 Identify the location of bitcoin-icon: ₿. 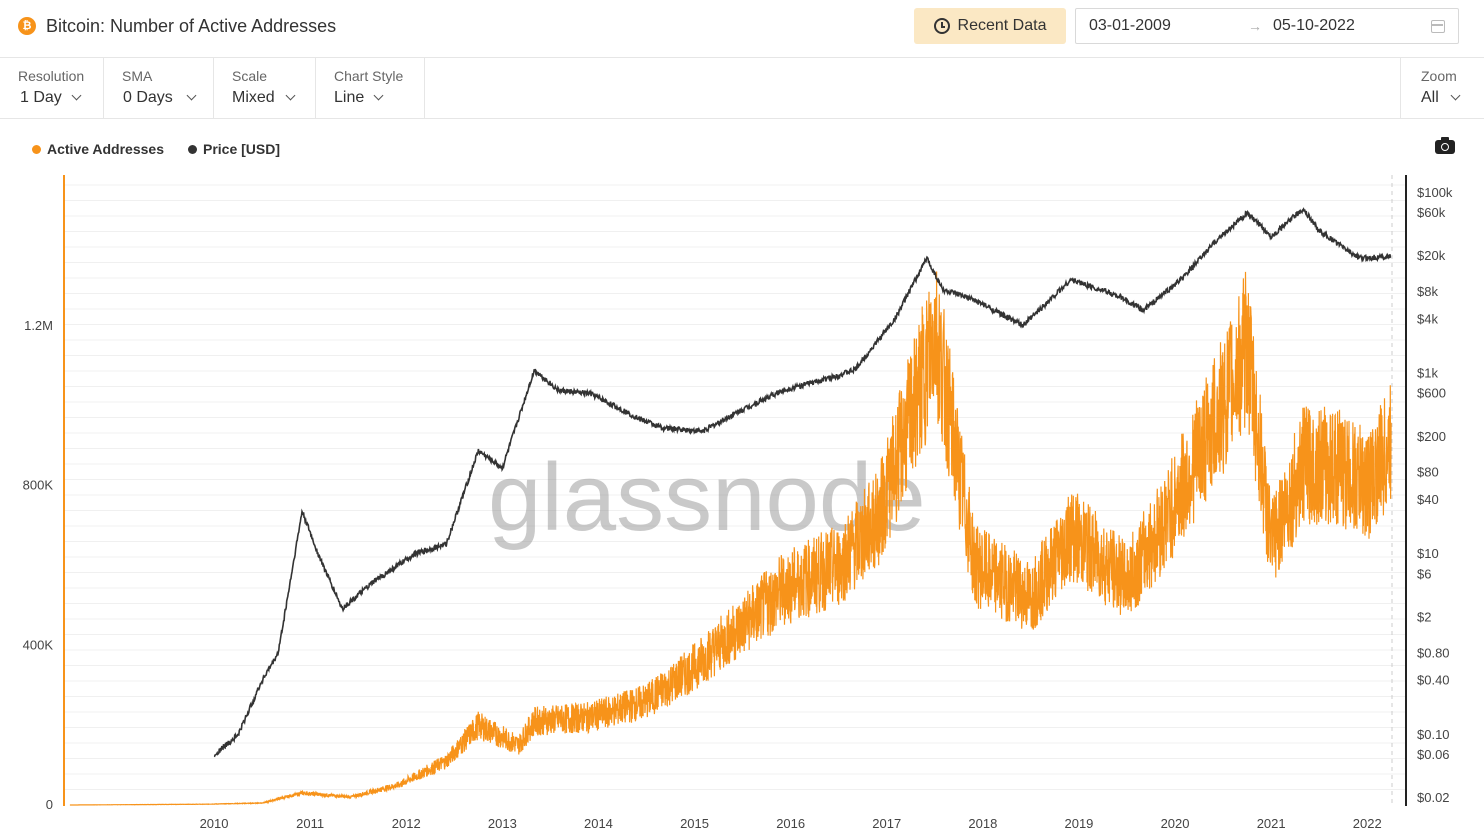
(27, 26).